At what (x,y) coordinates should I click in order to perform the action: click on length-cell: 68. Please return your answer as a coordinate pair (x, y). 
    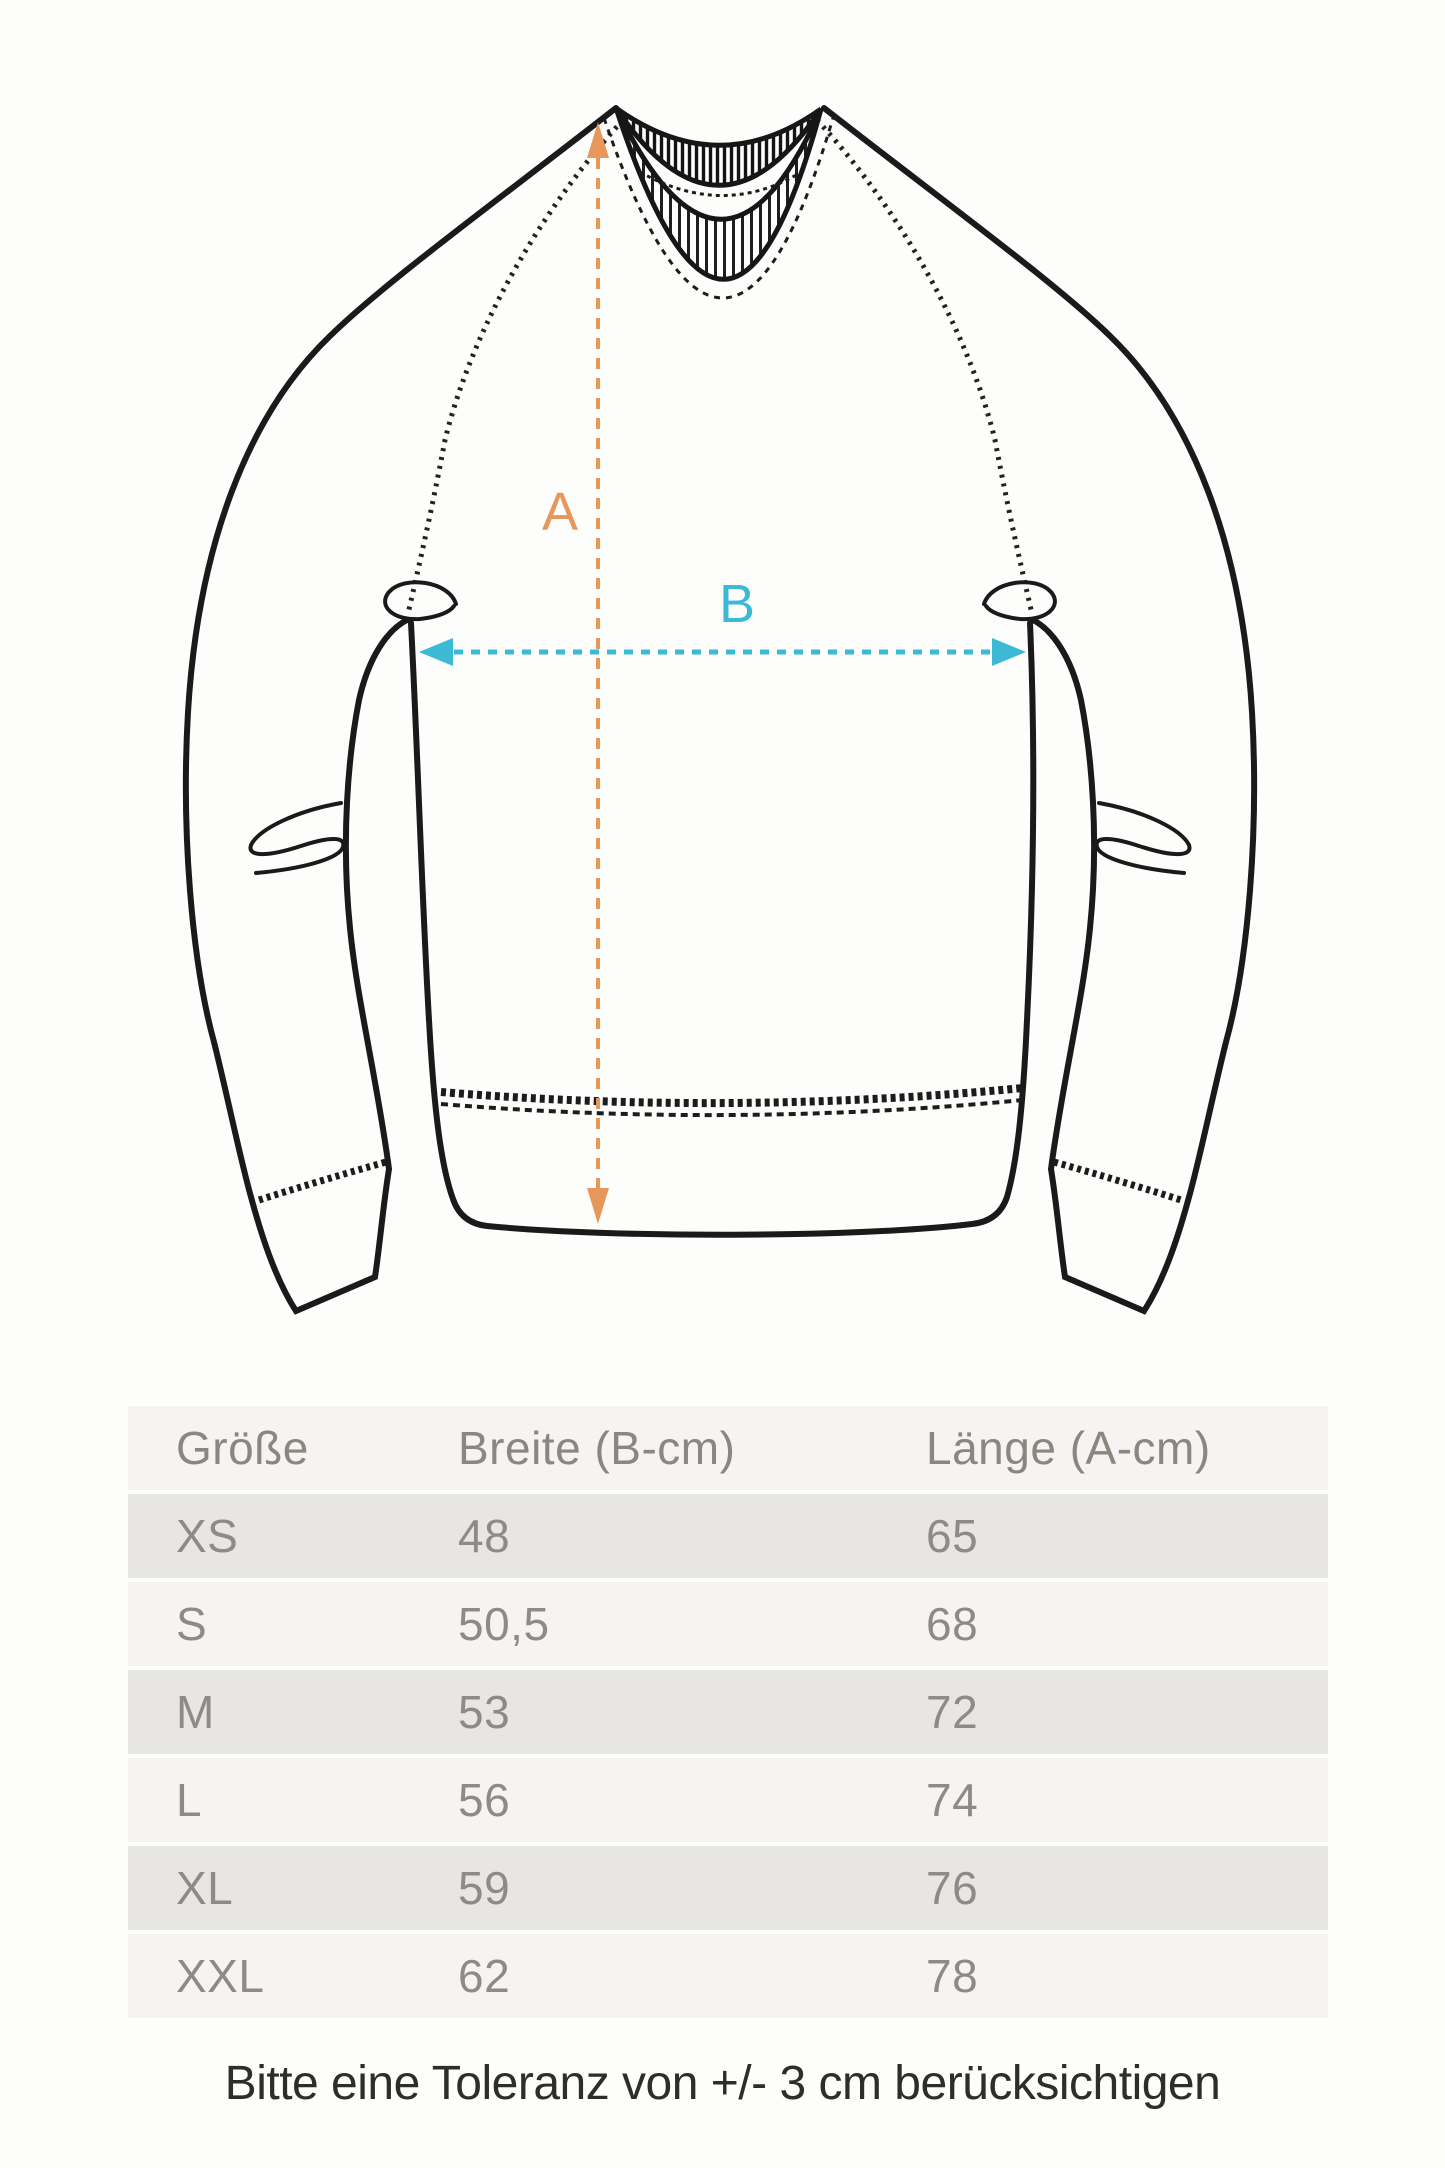
    Looking at the image, I should click on (952, 1624).